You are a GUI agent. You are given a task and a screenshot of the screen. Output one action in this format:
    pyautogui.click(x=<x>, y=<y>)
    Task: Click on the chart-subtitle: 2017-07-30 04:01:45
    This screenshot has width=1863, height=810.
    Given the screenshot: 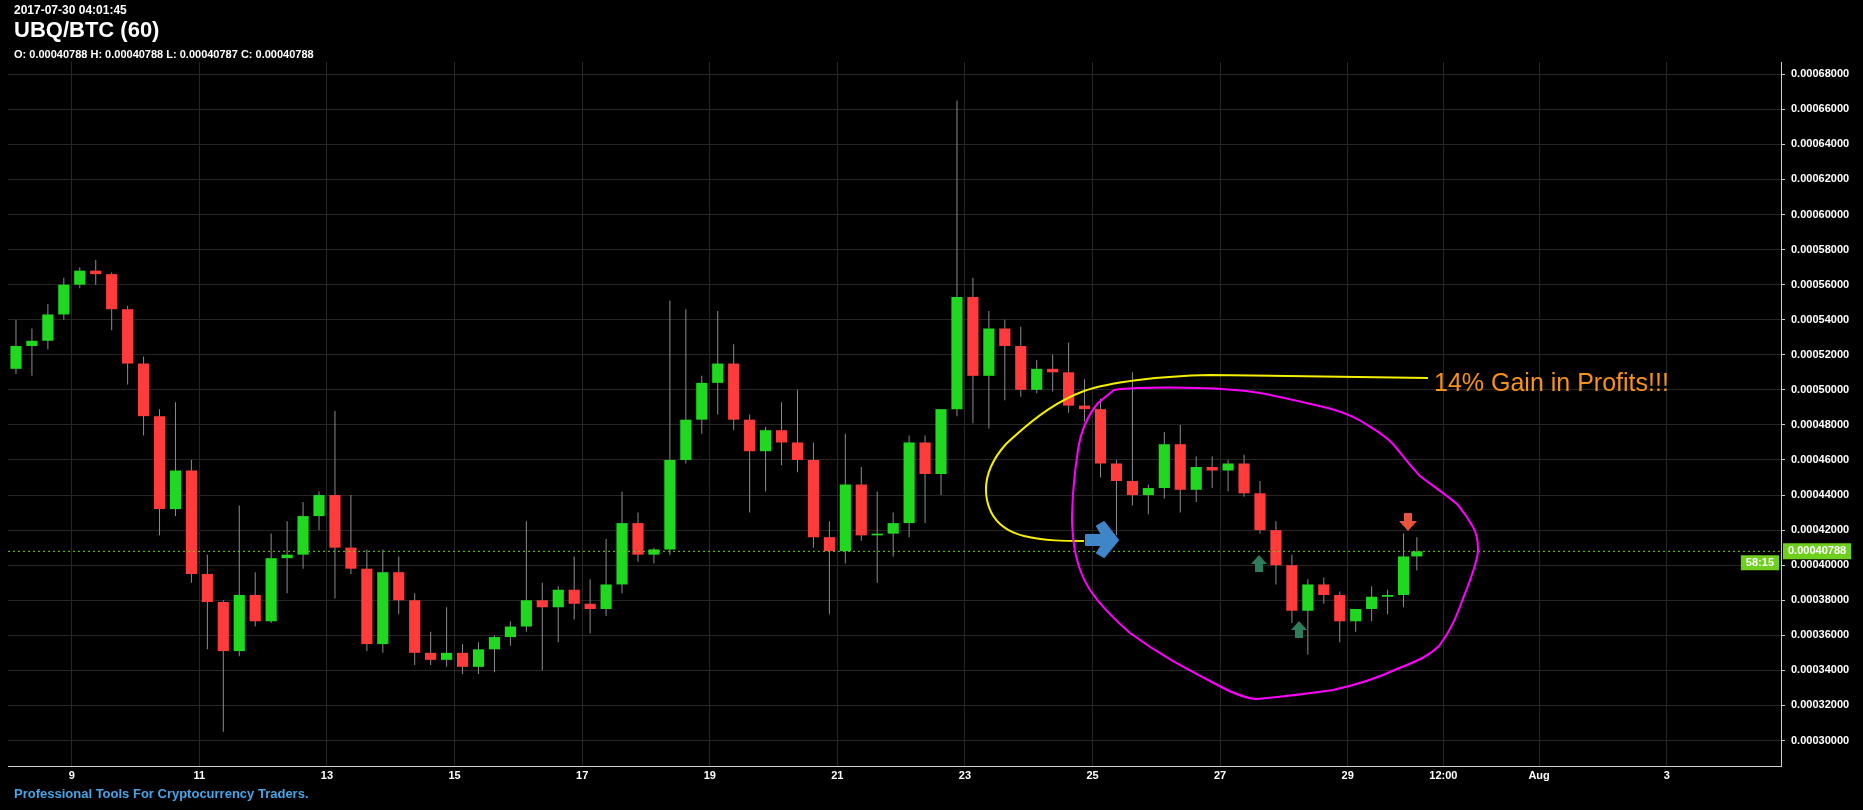 What is the action you would take?
    pyautogui.click(x=70, y=10)
    